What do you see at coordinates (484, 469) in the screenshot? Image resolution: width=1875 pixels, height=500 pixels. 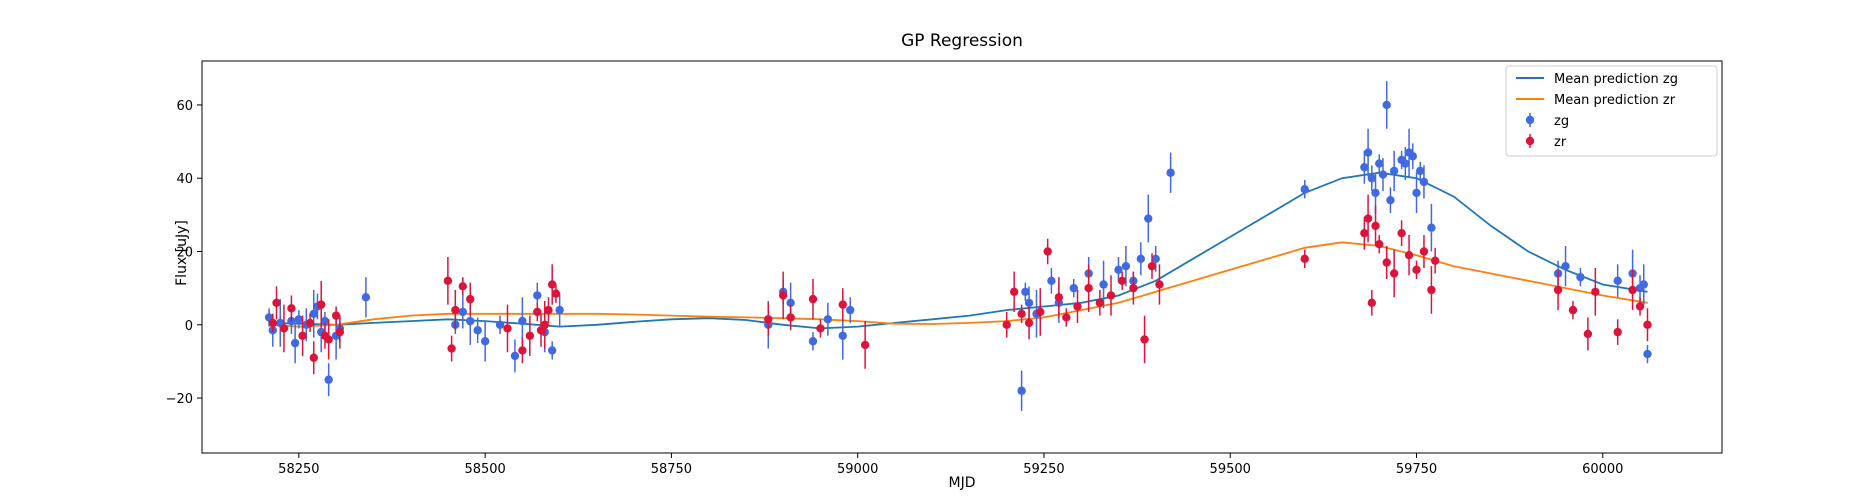 I see `x-tick-label: 58500` at bounding box center [484, 469].